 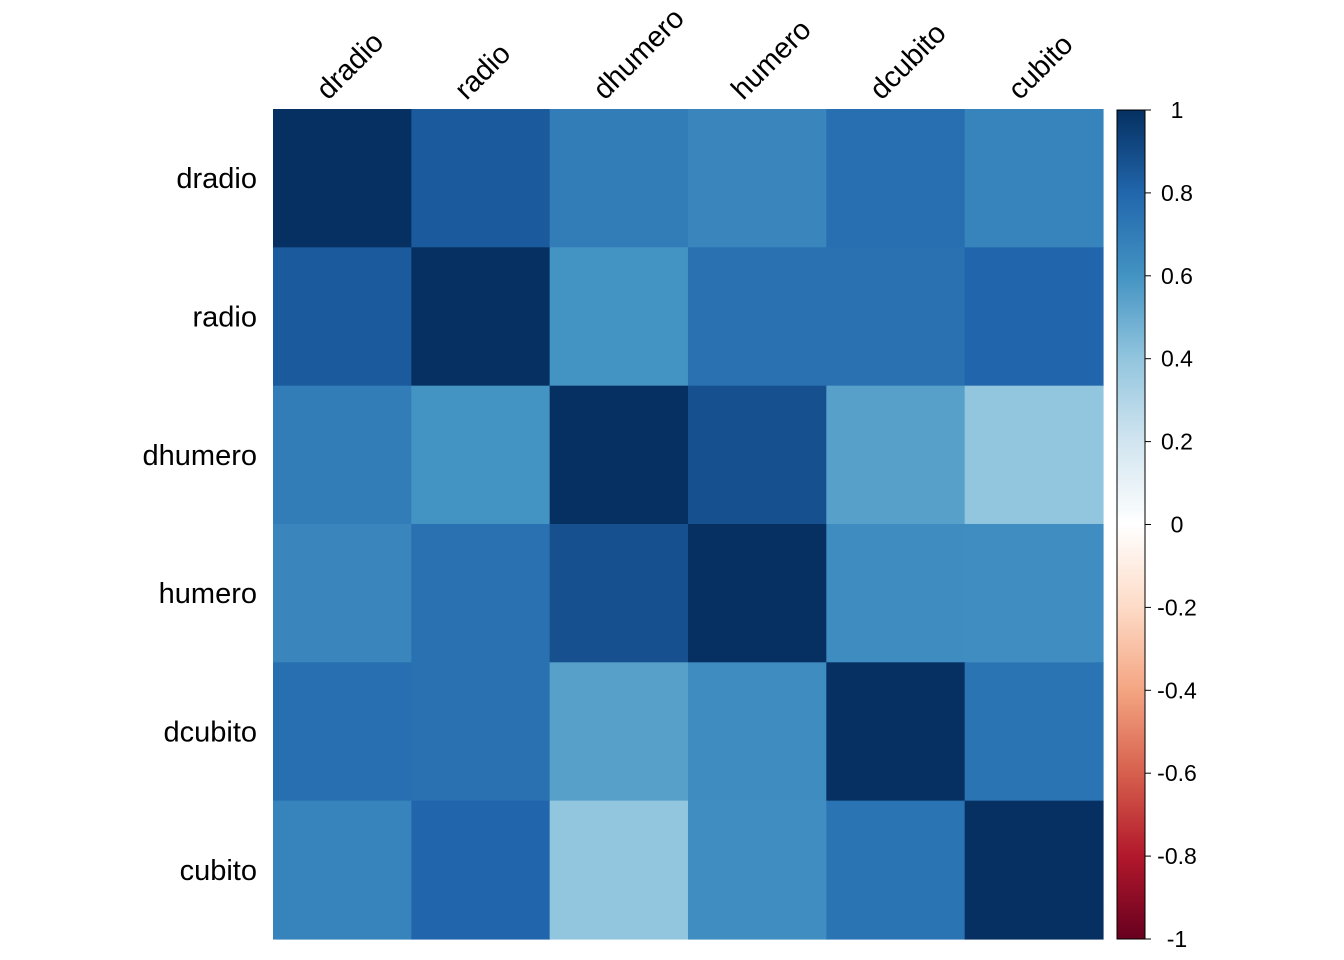 What do you see at coordinates (908, 61) in the screenshot?
I see `column-label: dcubito` at bounding box center [908, 61].